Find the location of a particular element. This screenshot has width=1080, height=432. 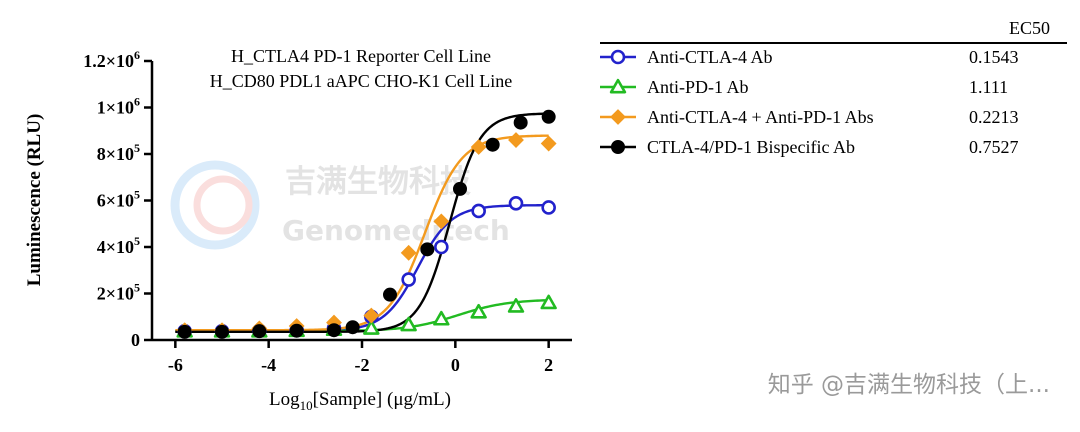

legend-ec50-value: 0.1543 is located at coordinates (994, 57).